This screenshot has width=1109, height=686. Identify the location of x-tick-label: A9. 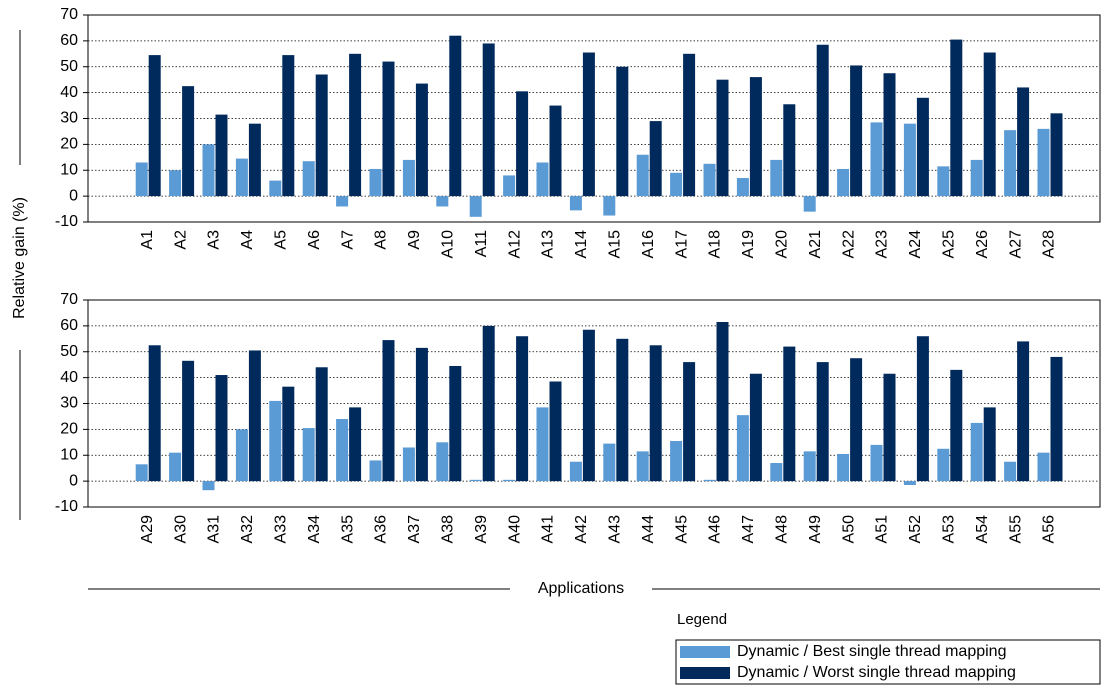
(414, 240).